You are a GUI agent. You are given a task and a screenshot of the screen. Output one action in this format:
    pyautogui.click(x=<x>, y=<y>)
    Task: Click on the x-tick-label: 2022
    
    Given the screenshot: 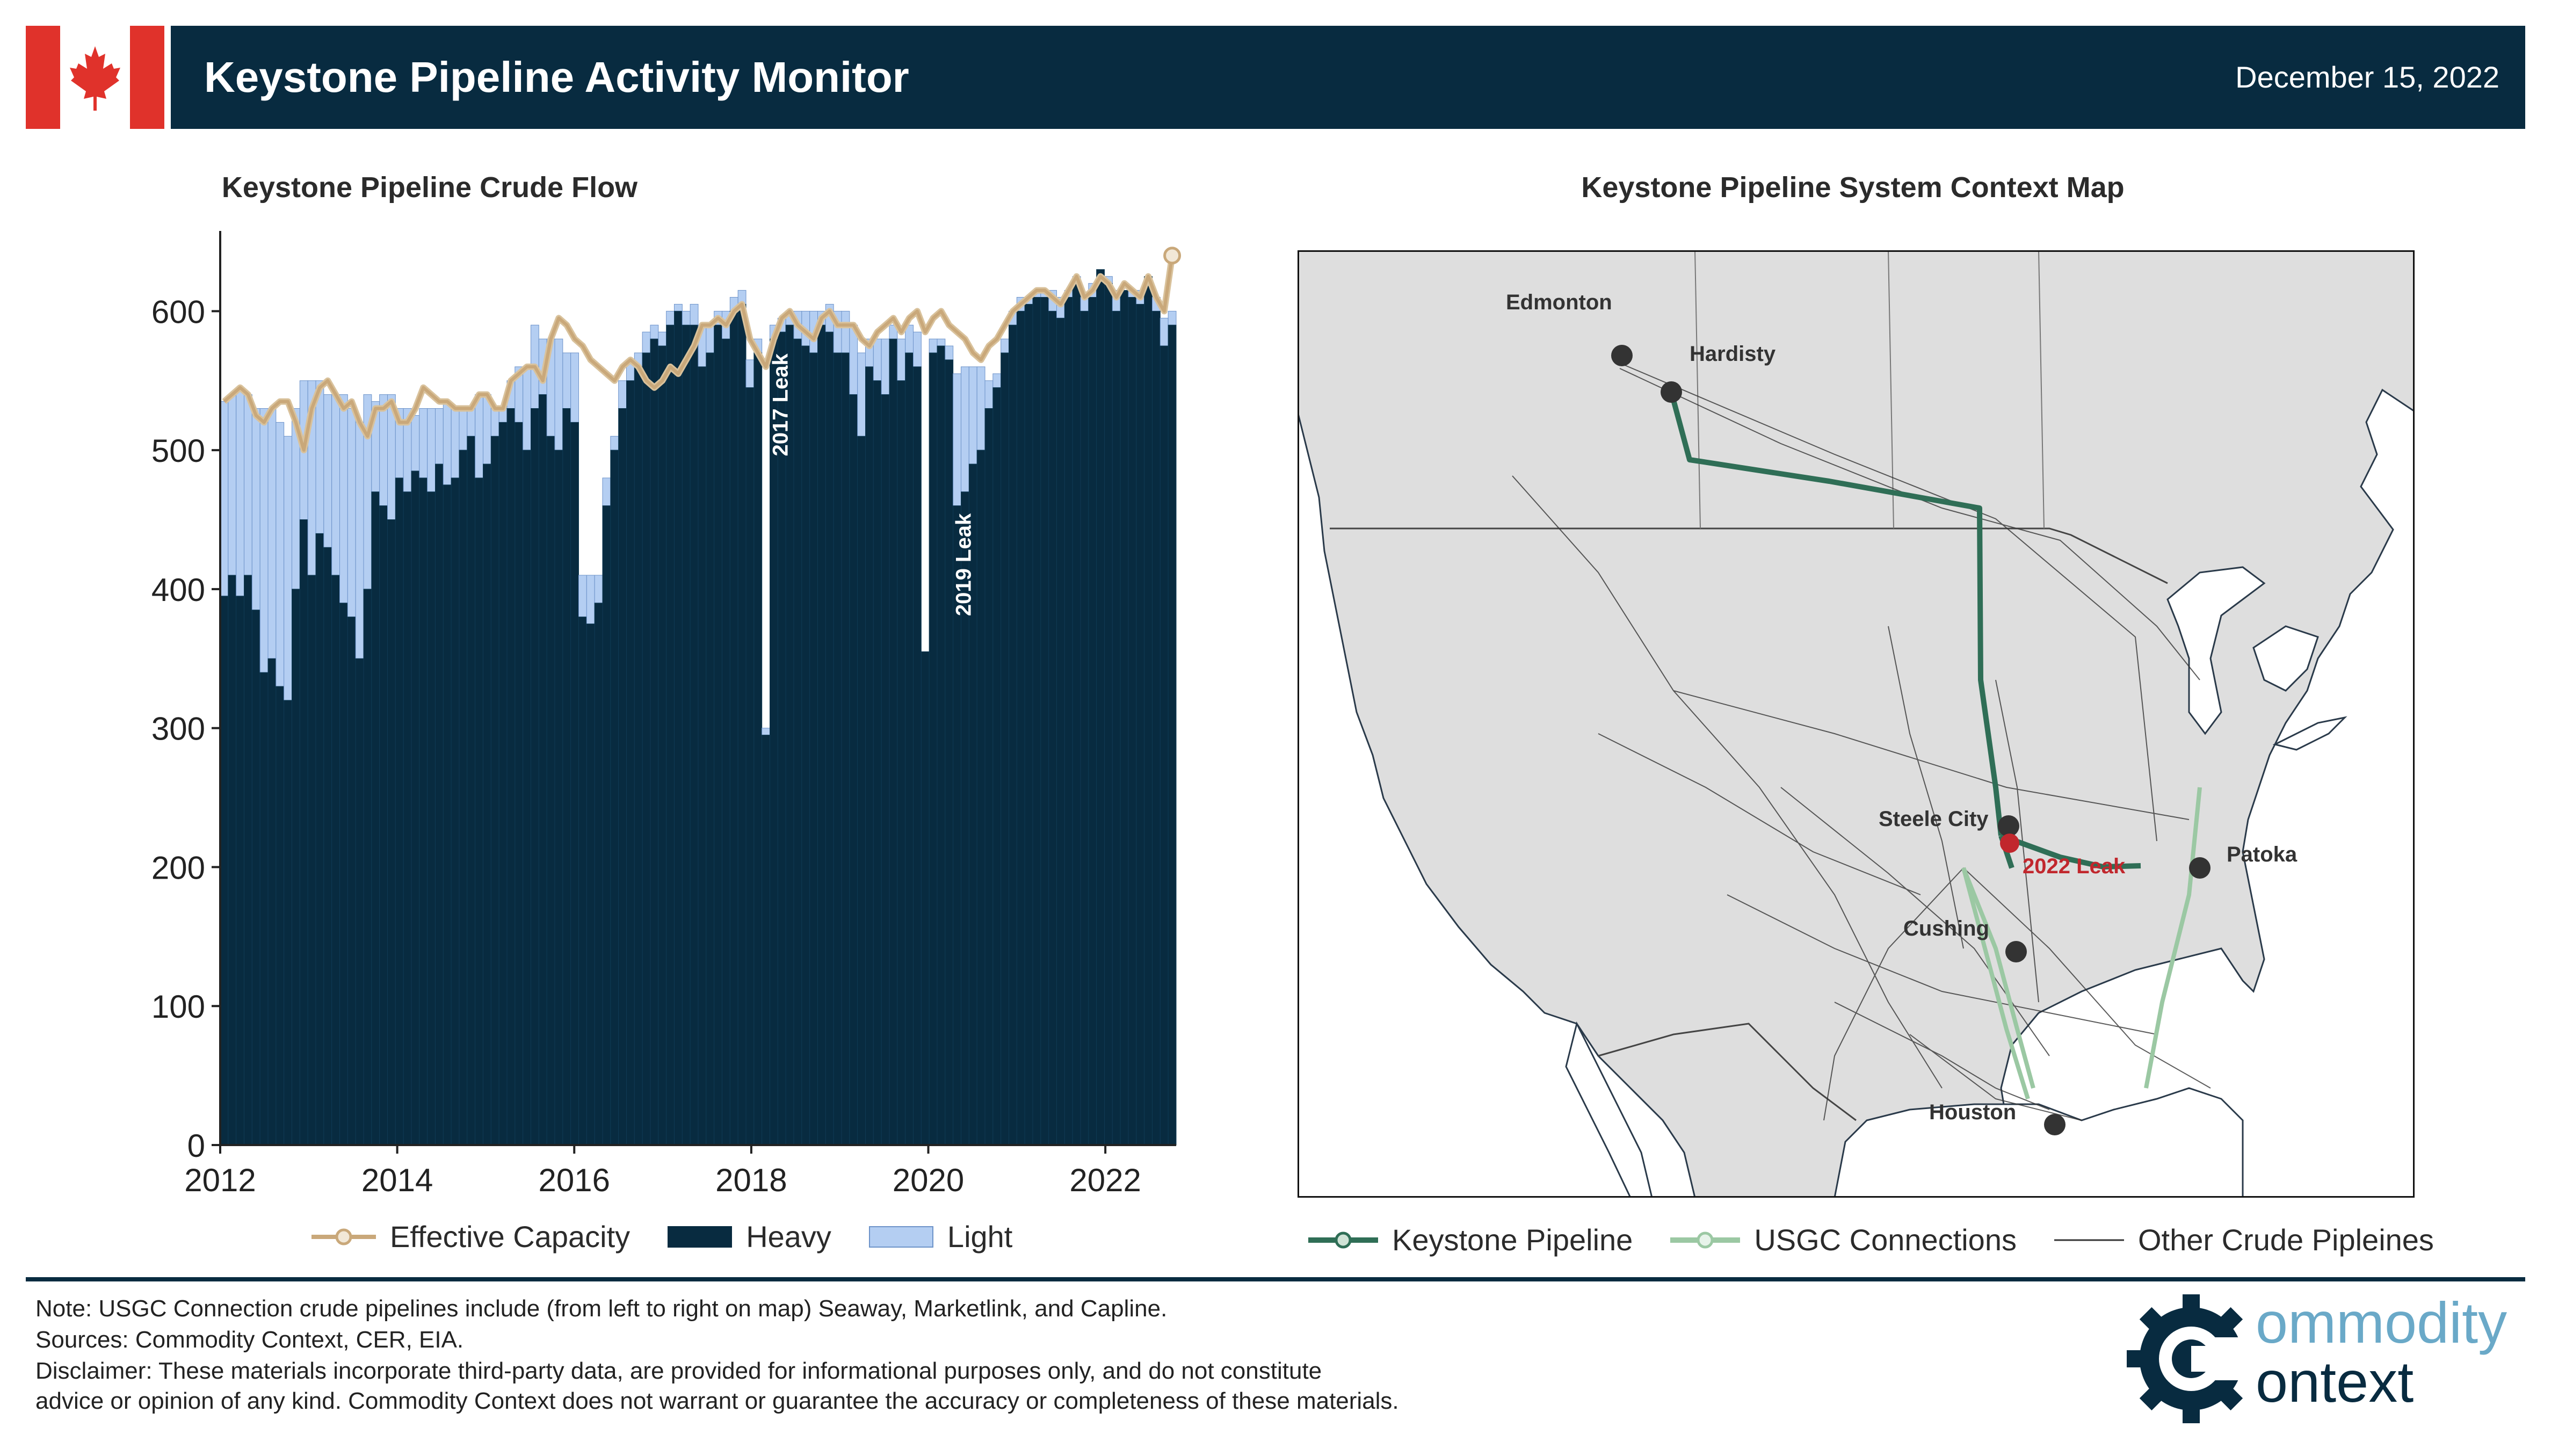 What is the action you would take?
    pyautogui.click(x=1105, y=1180)
    